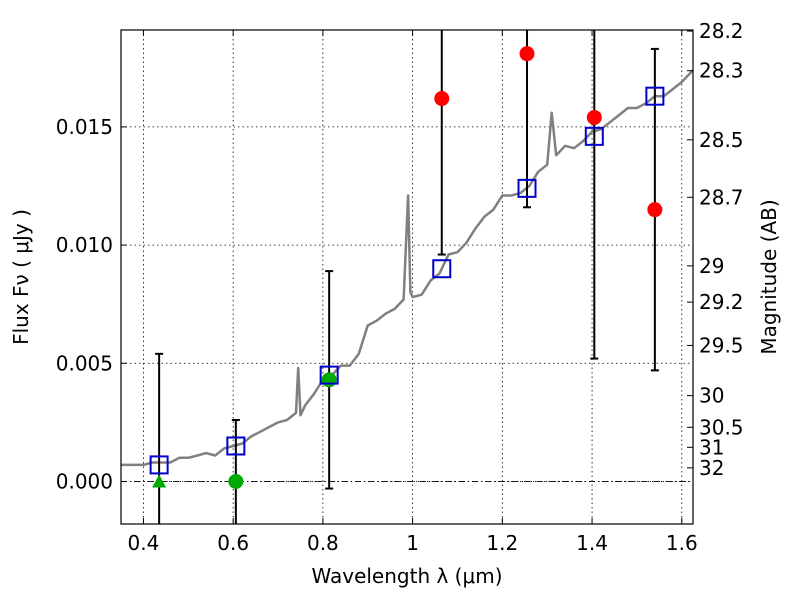  I want to click on y-tick-label: 0.010, so click(84, 245).